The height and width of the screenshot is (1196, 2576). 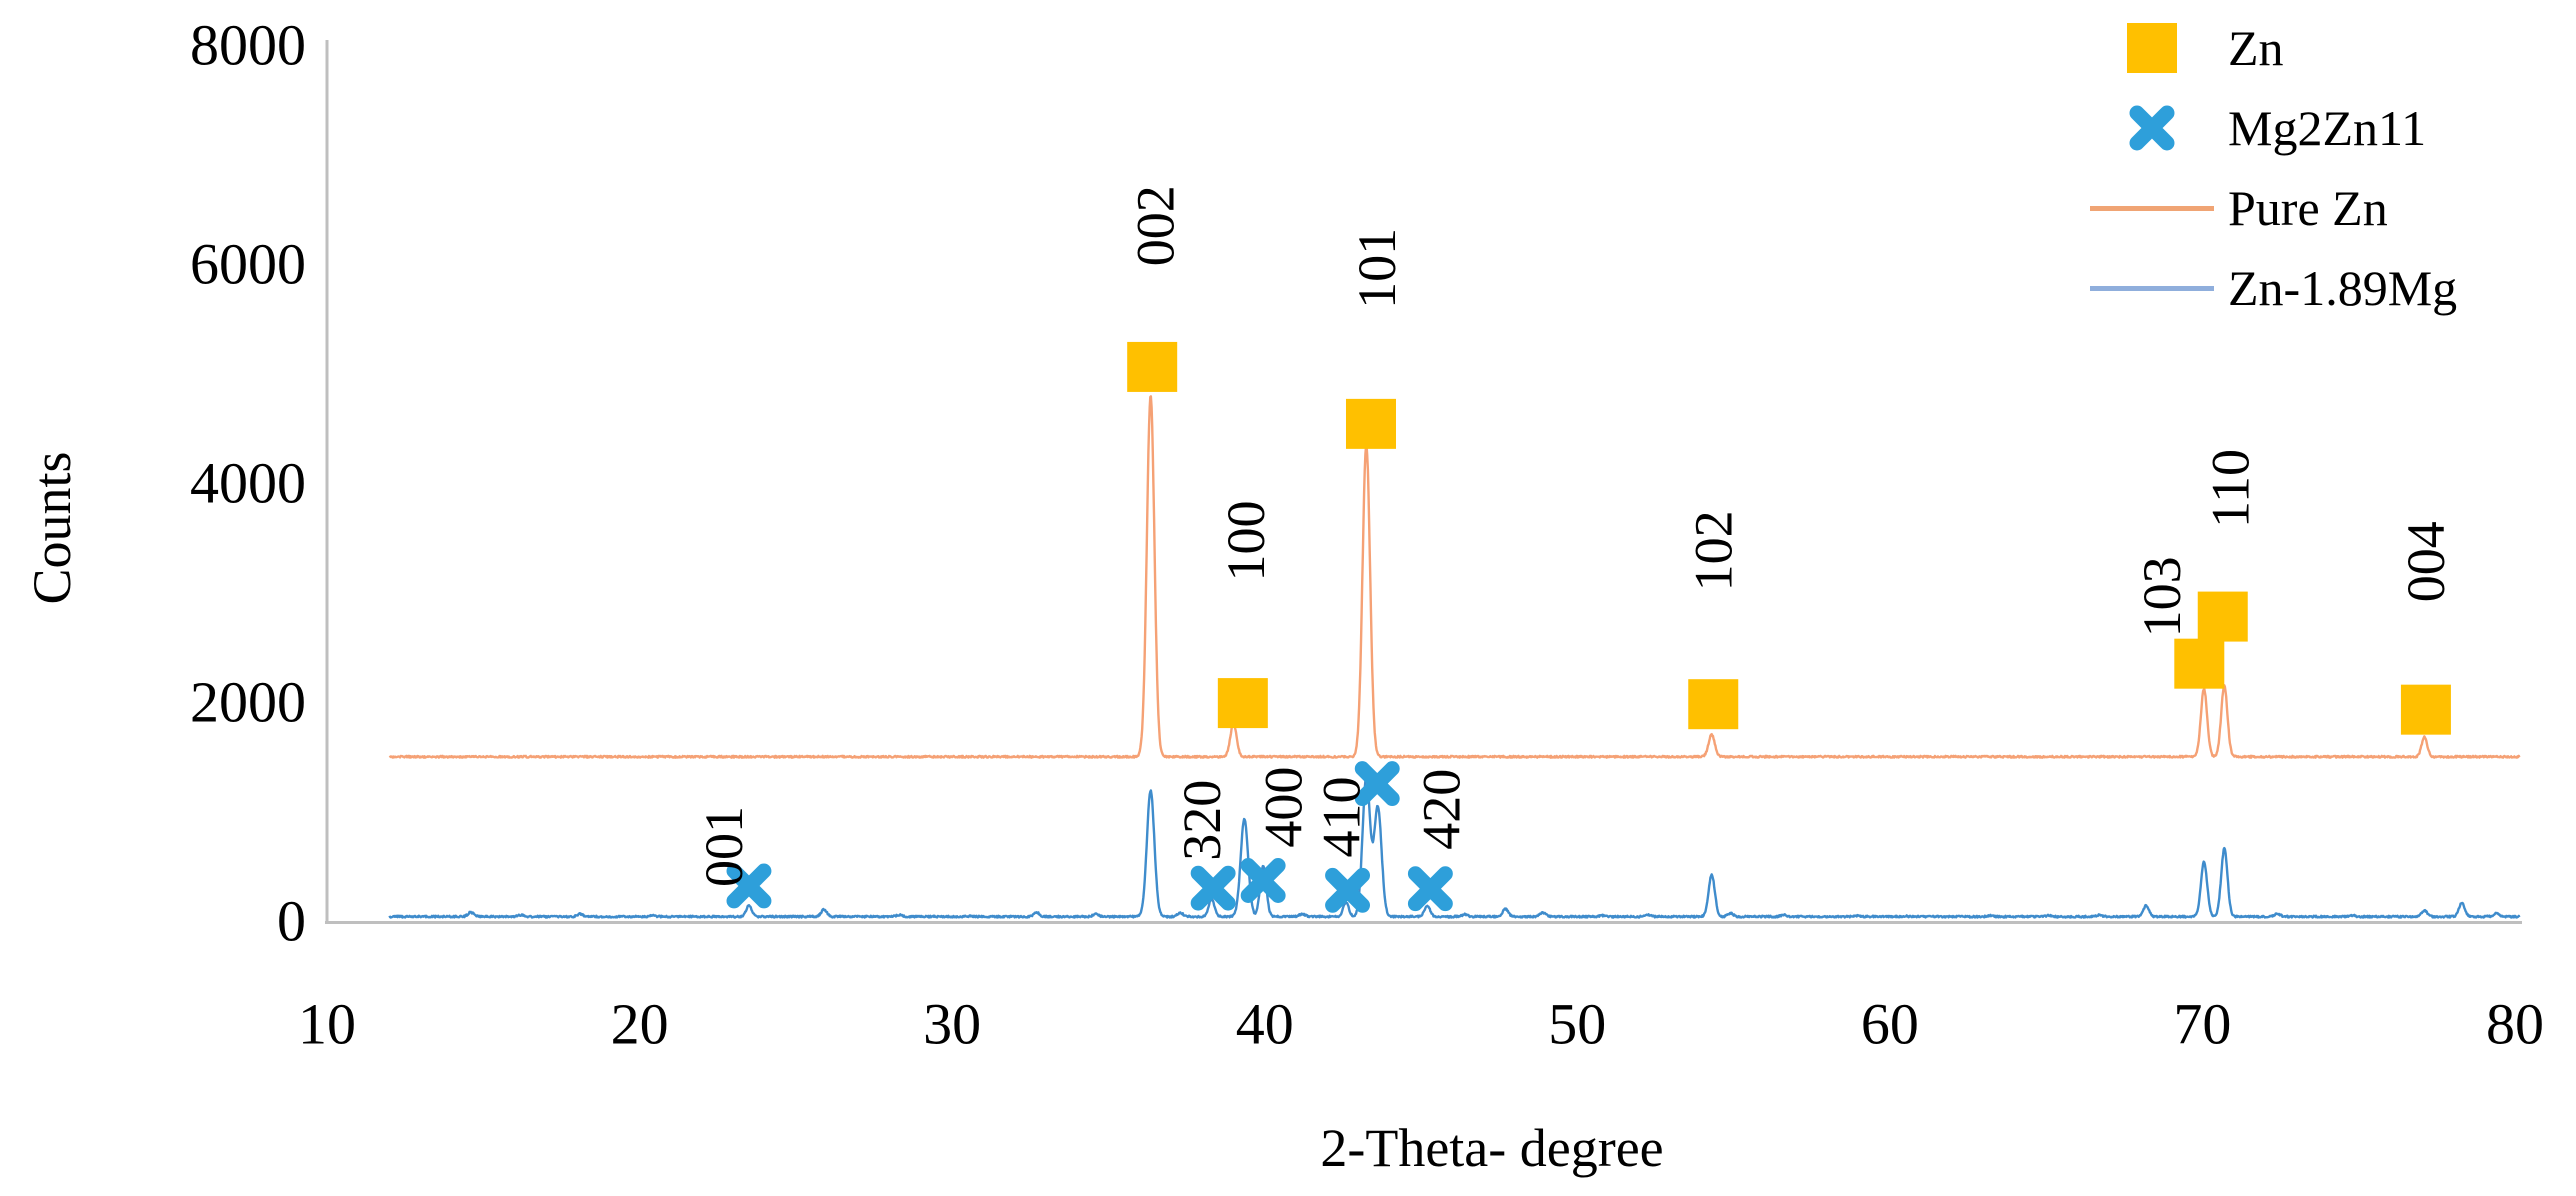 I want to click on legend-entry-zn: Zn, so click(x=2271, y=48).